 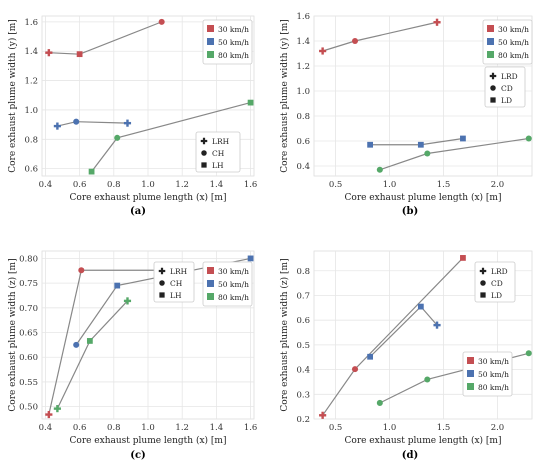 What do you see at coordinates (251, 428) in the screenshot?
I see `x-tick-label: 1.6` at bounding box center [251, 428].